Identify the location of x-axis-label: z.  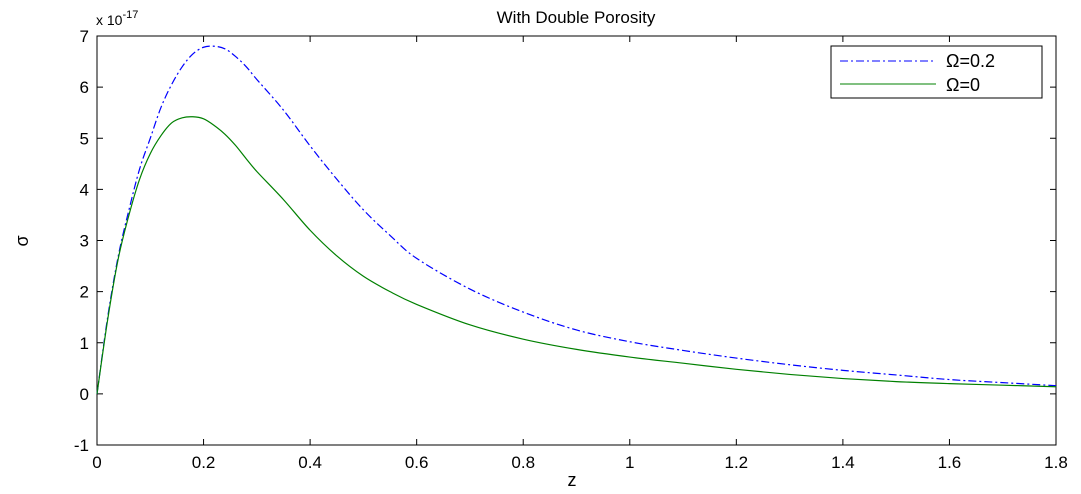
(572, 480).